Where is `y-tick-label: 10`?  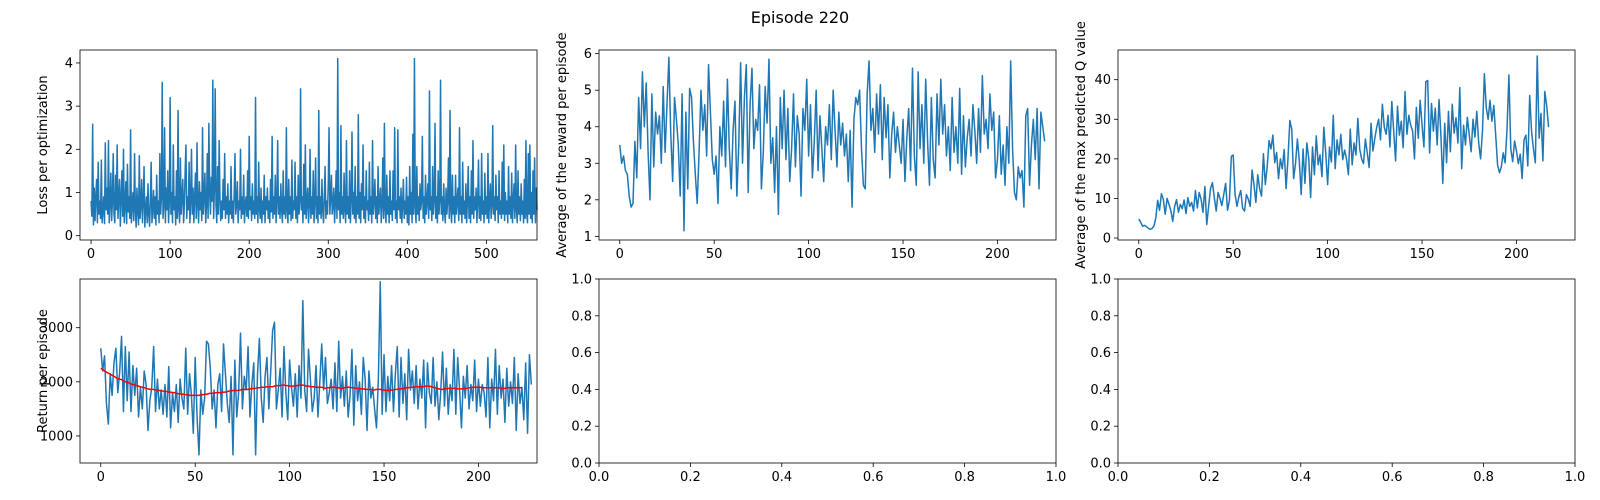
y-tick-label: 10 is located at coordinates (1102, 199).